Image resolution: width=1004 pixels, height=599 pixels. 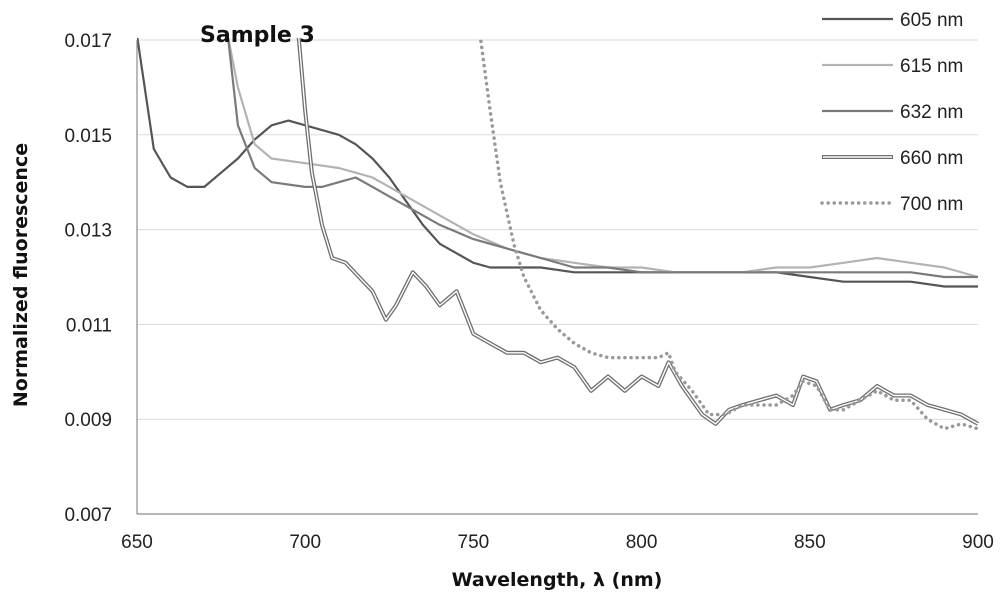 I want to click on y-tick-labels: 0.007 0.009 0.011 0.013 0.015 0.017, so click(x=88, y=278).